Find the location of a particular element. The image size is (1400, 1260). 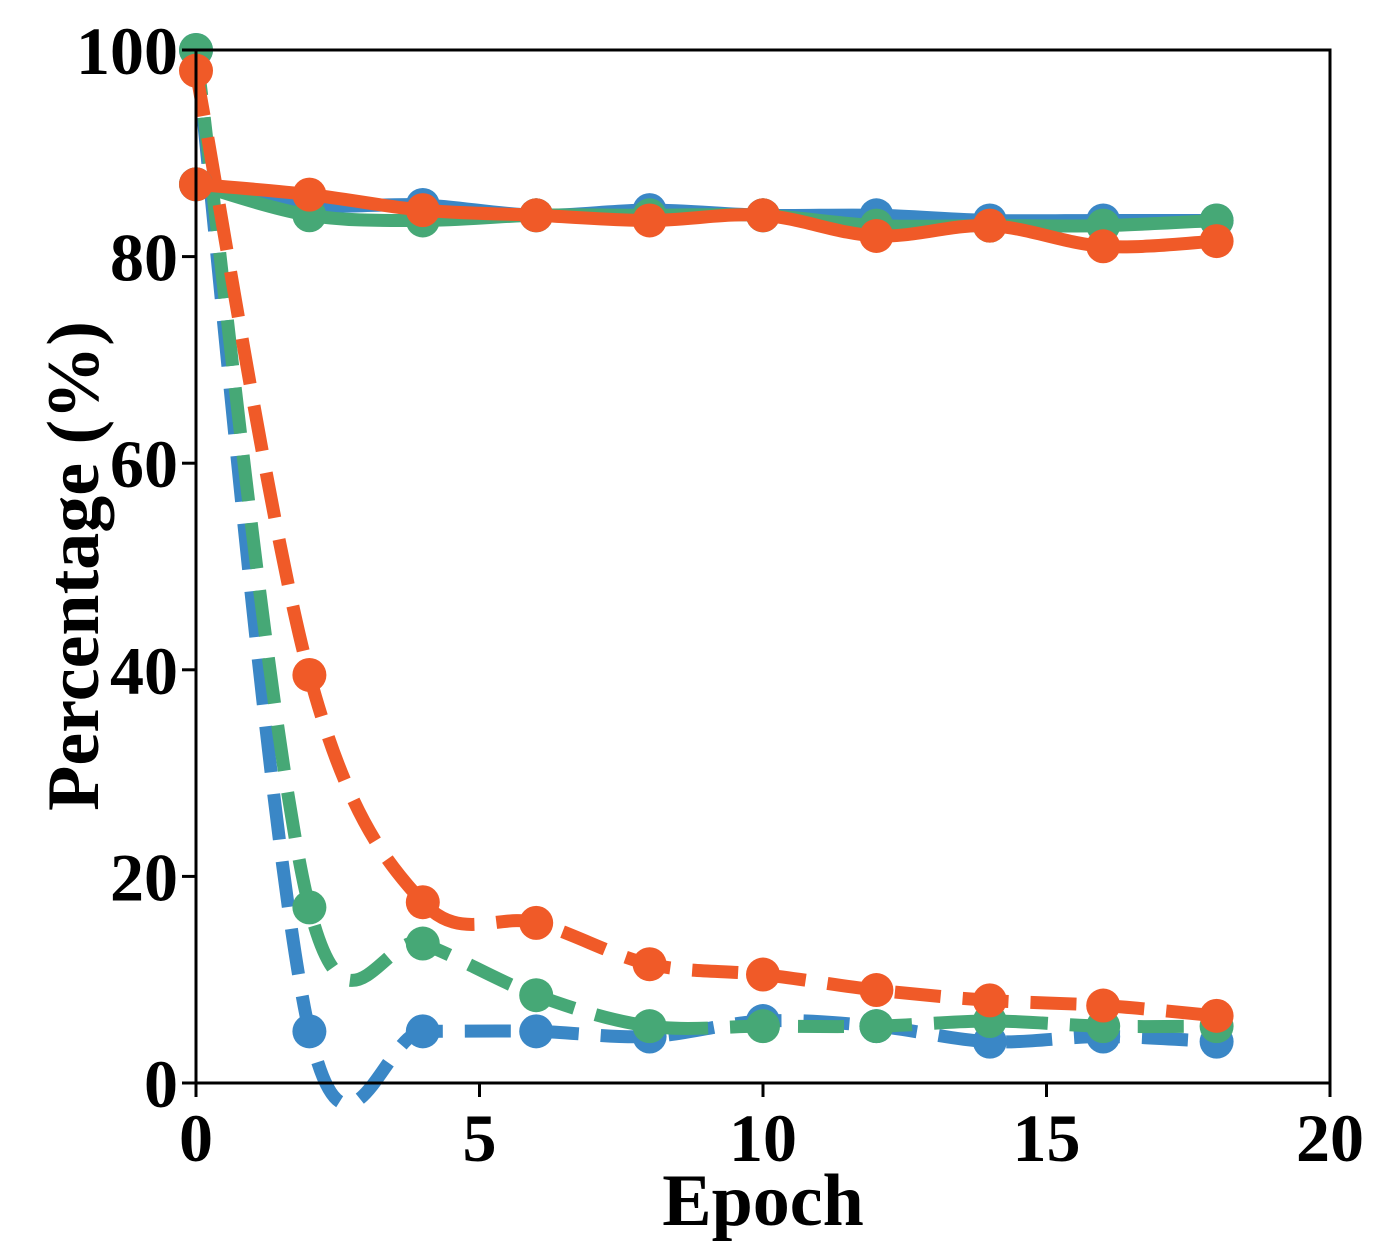

y-axis-title: Percentage (%) is located at coordinates (74, 566).